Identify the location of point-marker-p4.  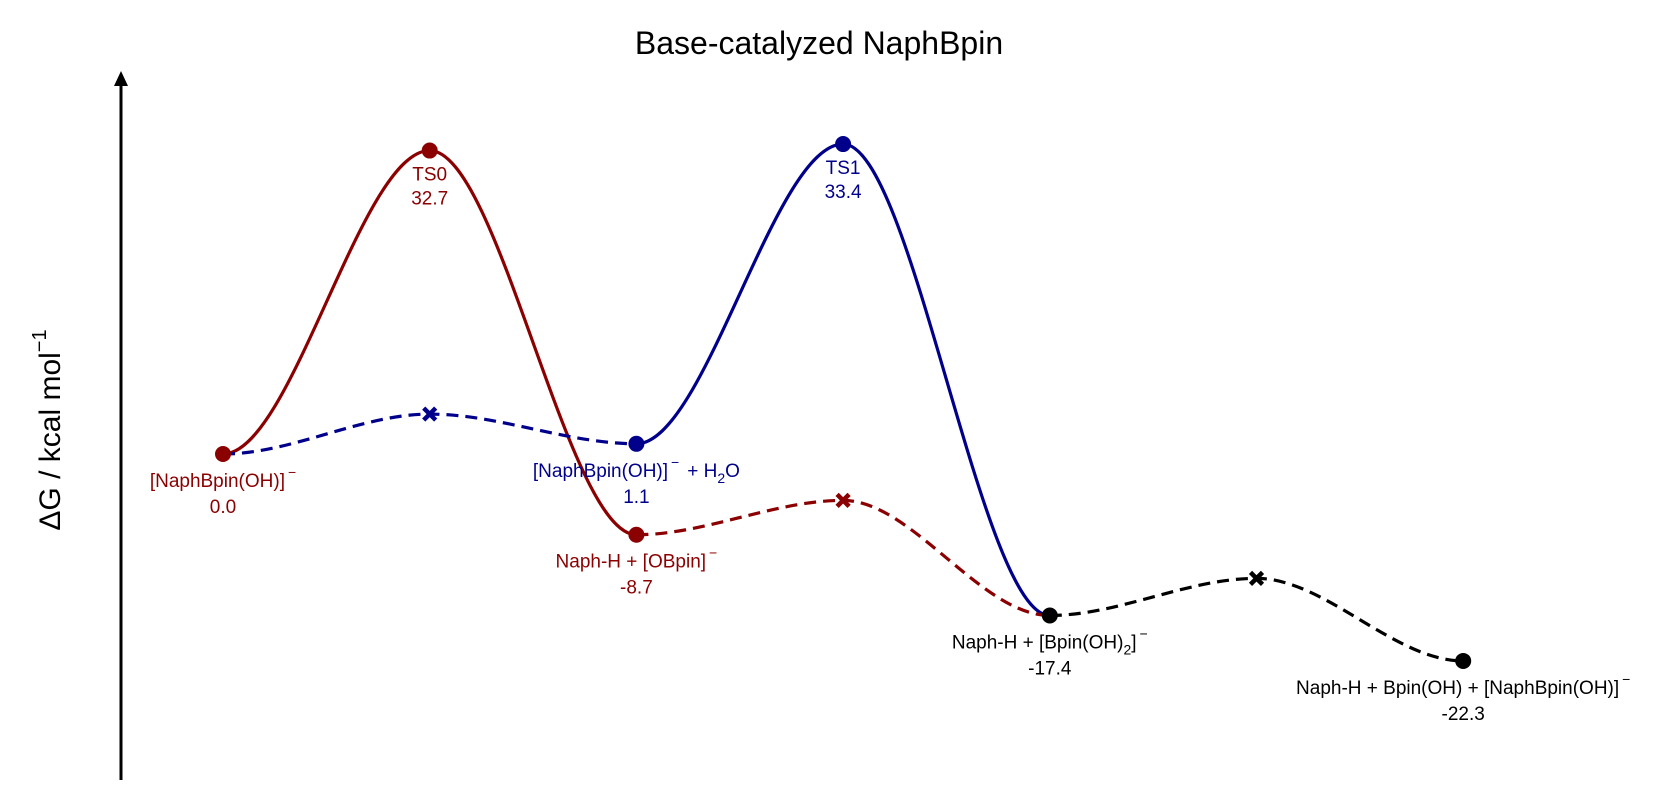
(1463, 660).